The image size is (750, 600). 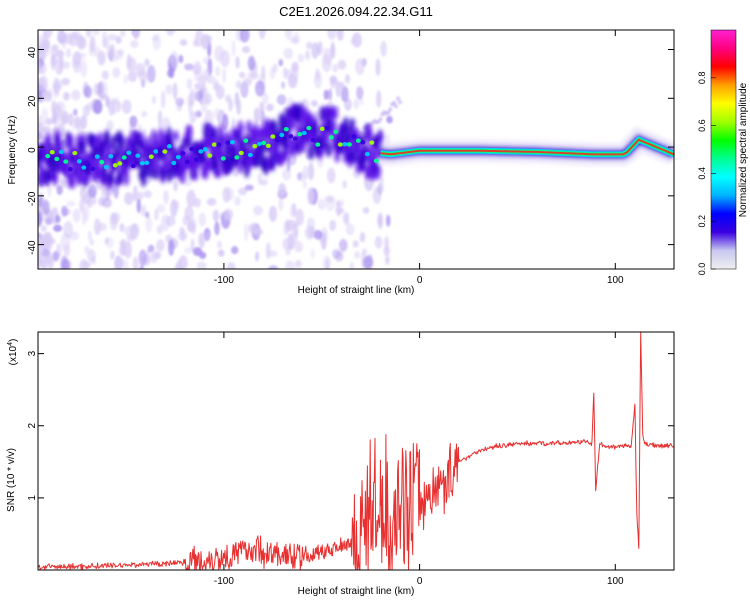 I want to click on y-tick-label: 0, so click(x=32, y=150).